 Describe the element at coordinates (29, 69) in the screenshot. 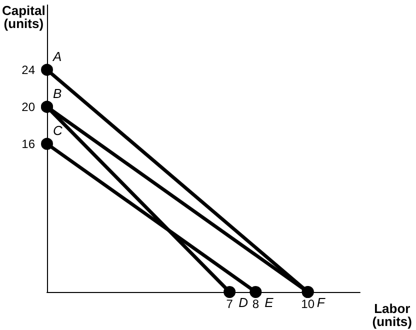

I see `y-tick-label: 24` at that location.